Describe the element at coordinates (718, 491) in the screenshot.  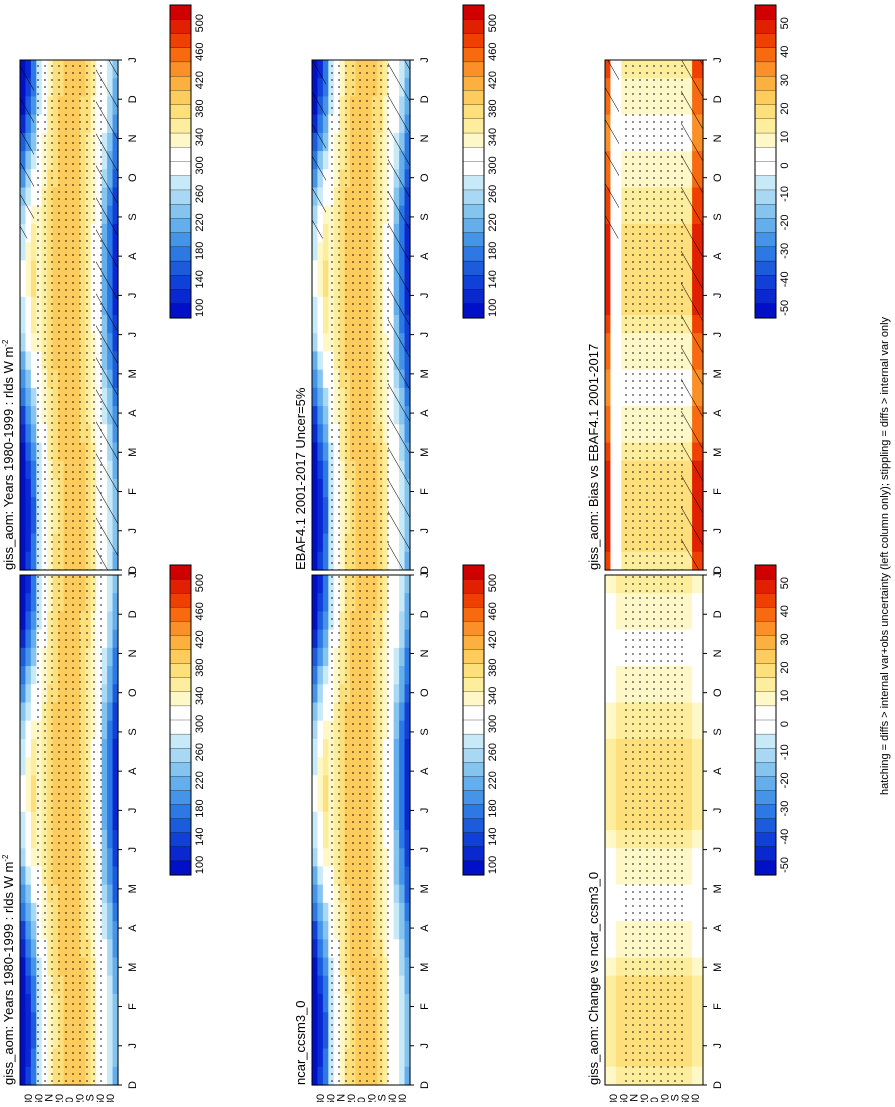
I see `month-tick-label: F` at that location.